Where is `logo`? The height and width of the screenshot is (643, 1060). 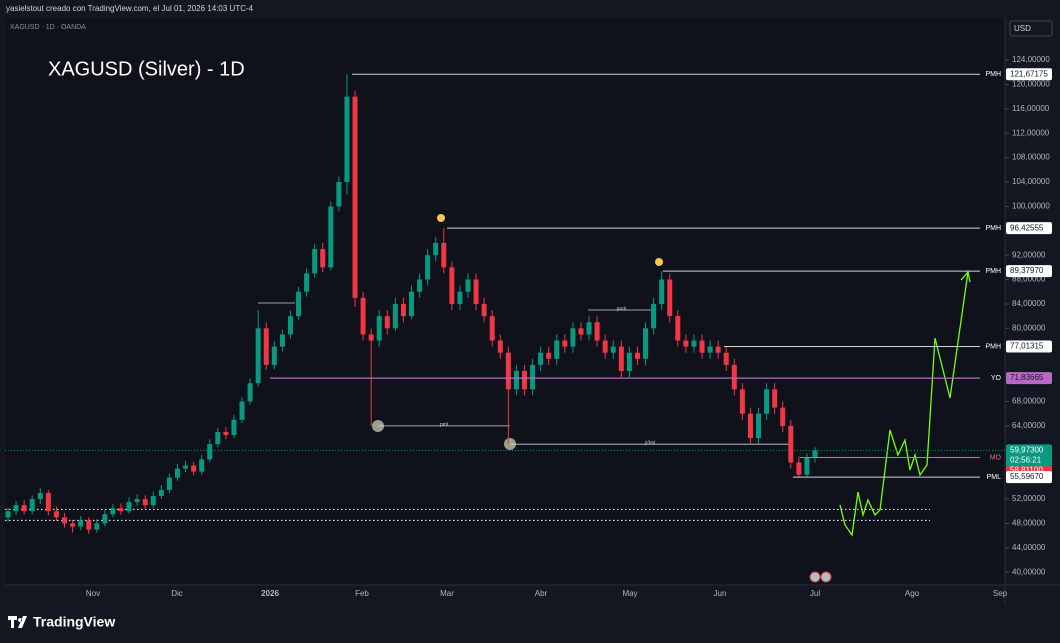
logo is located at coordinates (17, 622).